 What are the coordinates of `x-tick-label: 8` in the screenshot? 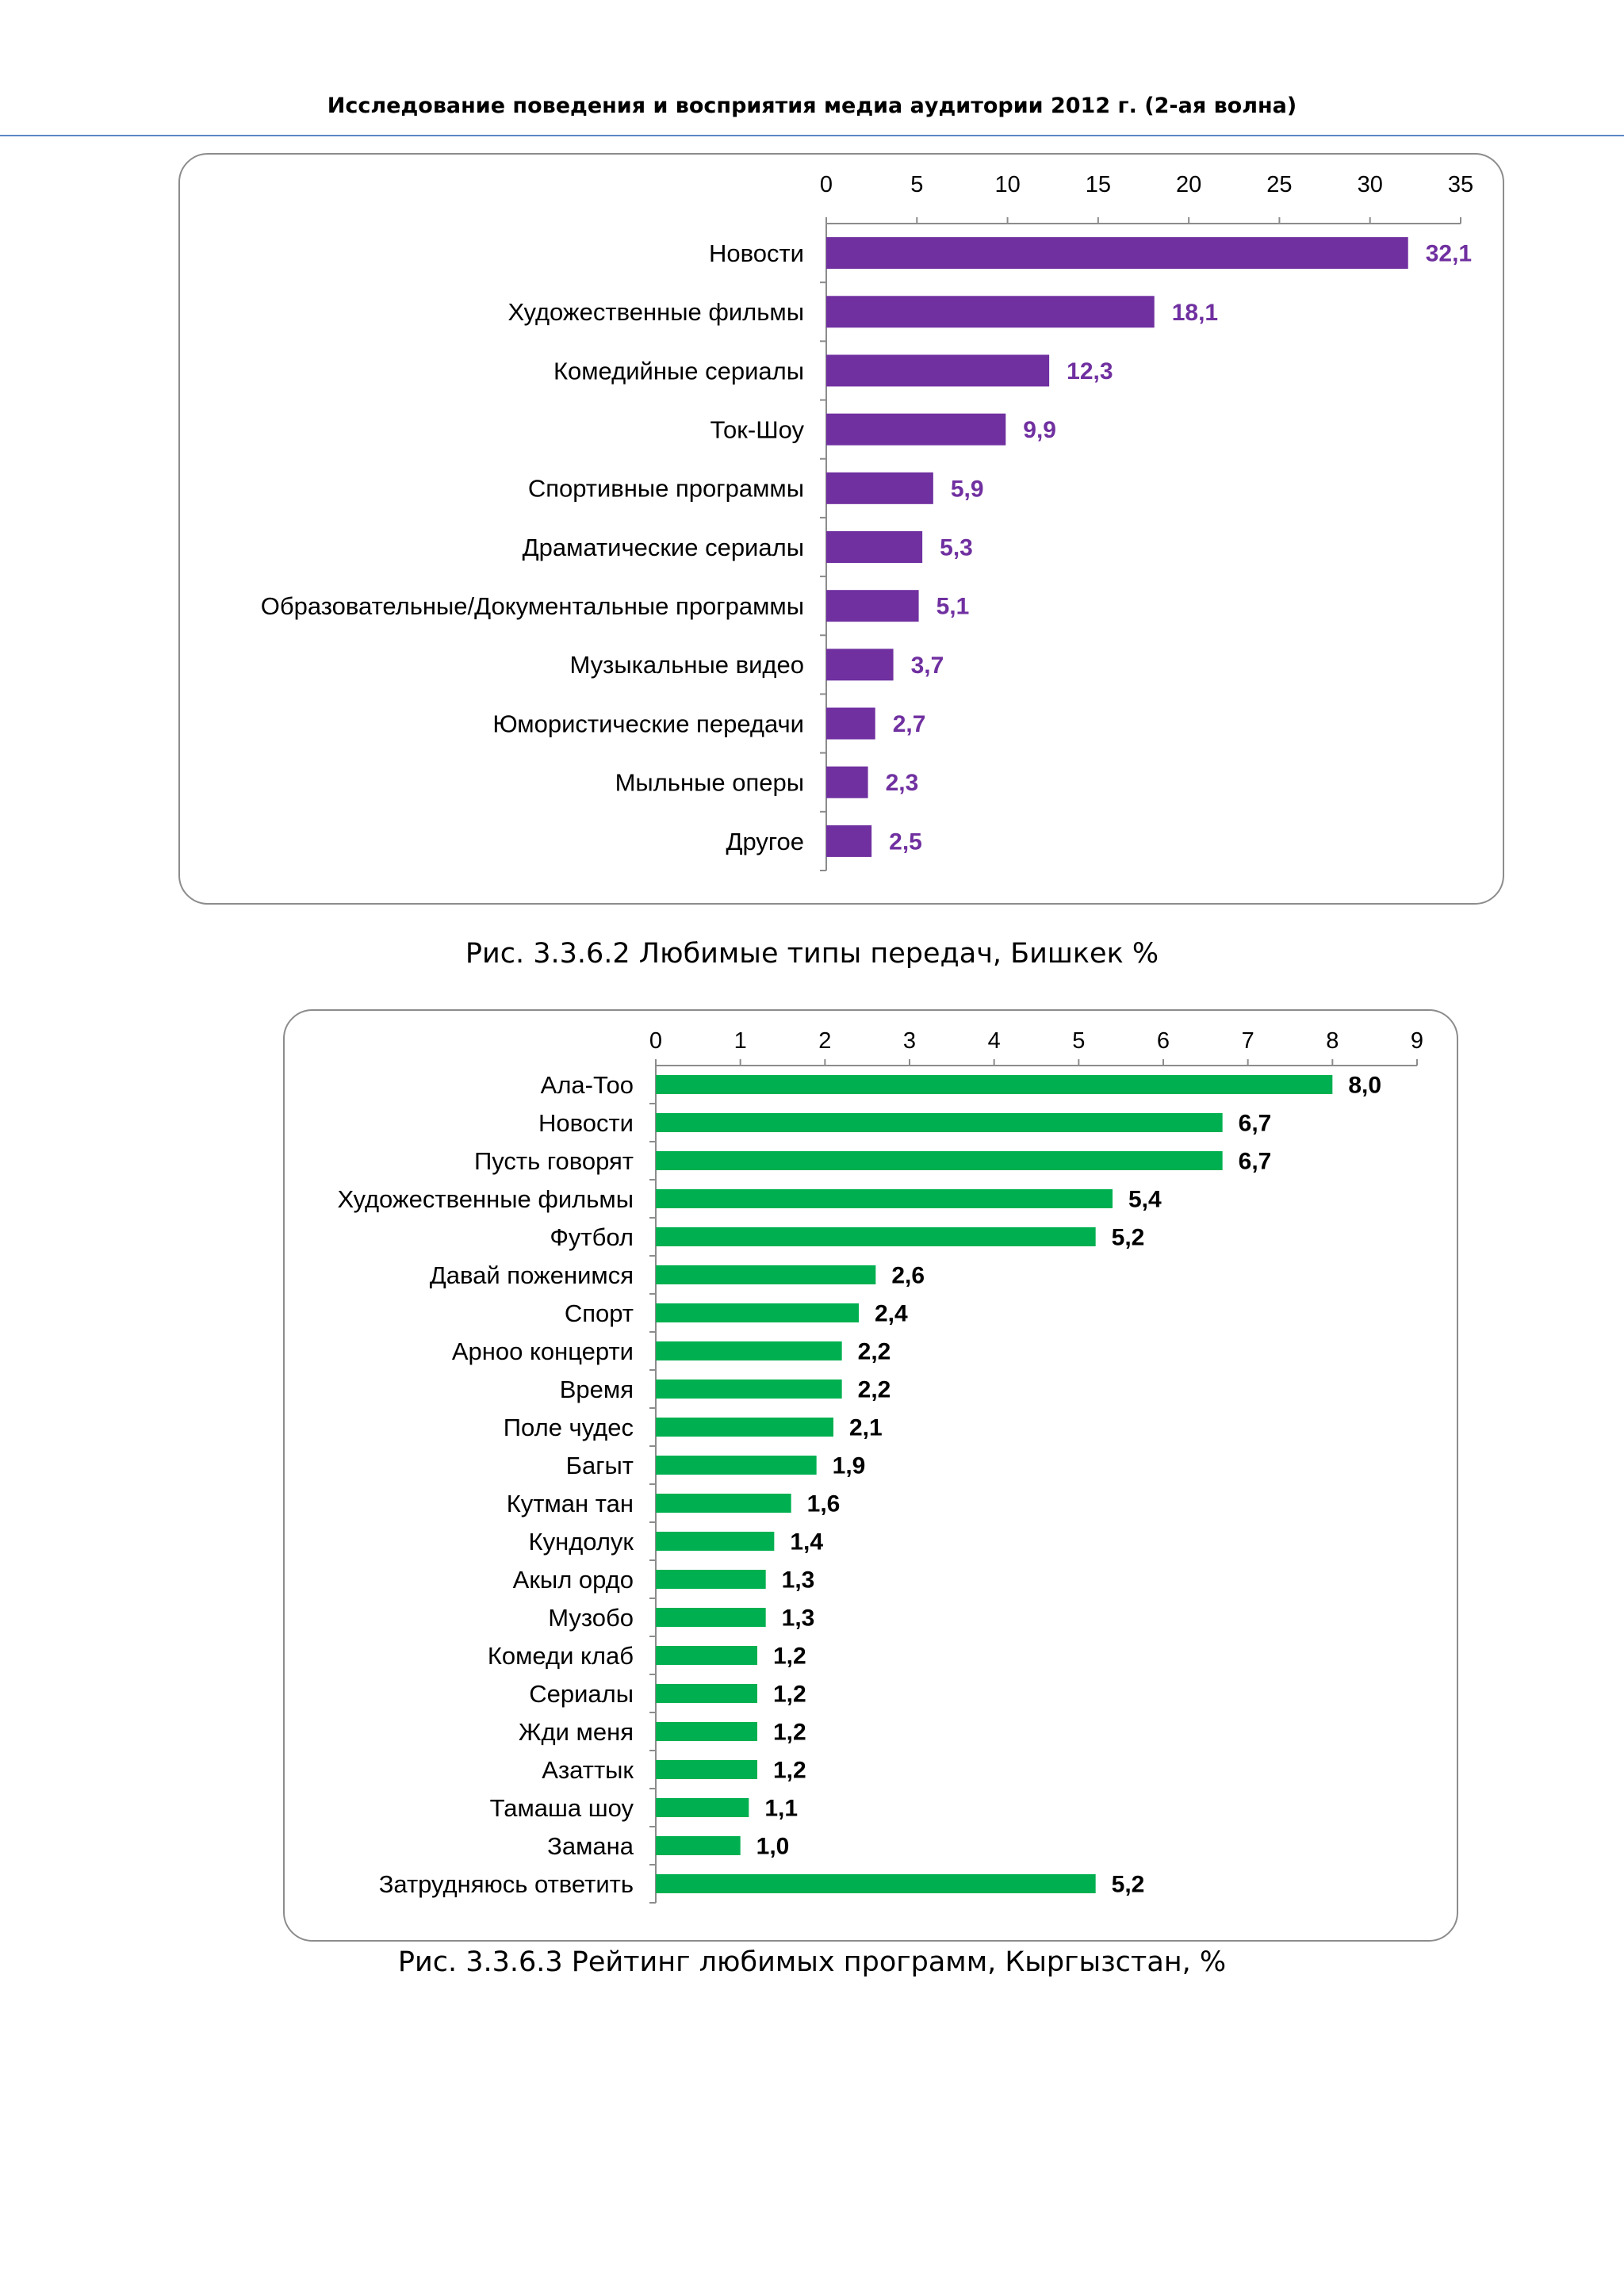 It's located at (1332, 1041).